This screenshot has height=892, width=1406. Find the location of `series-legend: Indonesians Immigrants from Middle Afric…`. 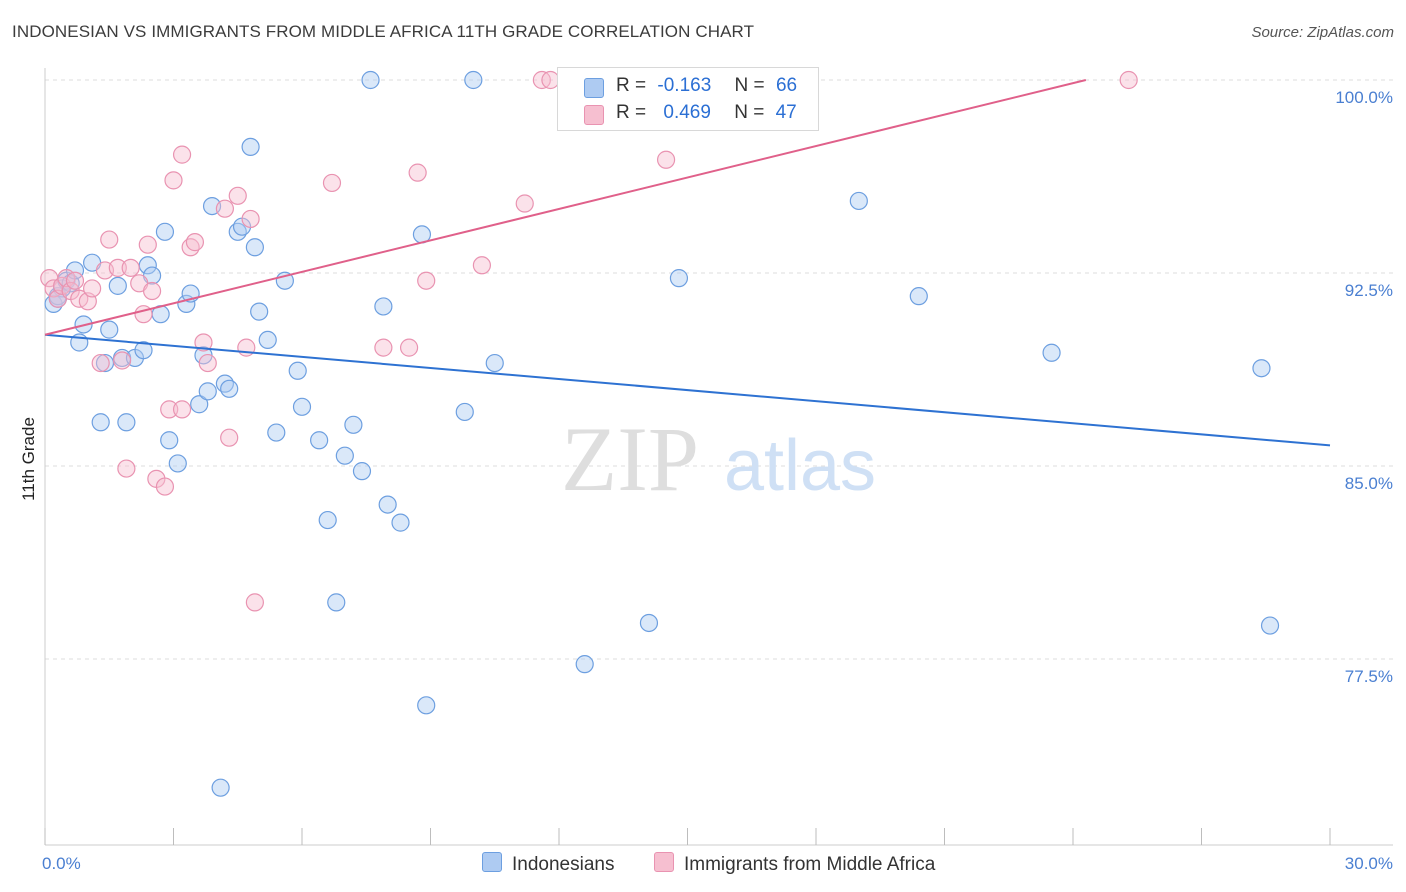

series-legend: Indonesians Immigrants from Middle Afric… is located at coordinates (703, 865).